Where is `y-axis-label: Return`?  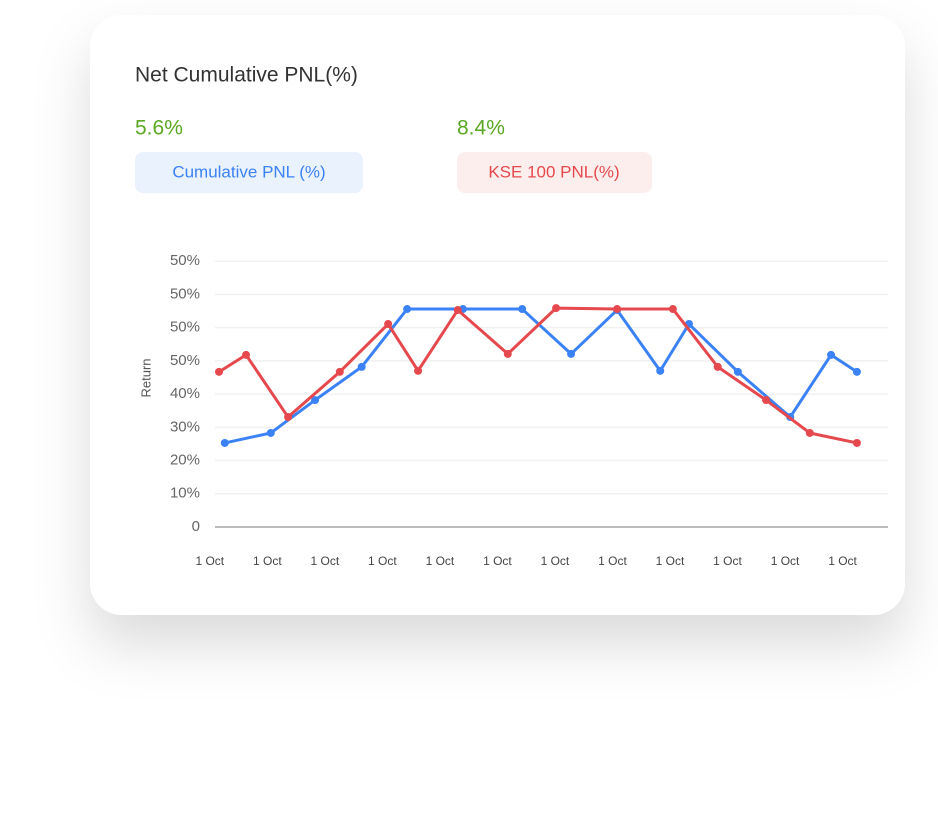 y-axis-label: Return is located at coordinates (145, 377).